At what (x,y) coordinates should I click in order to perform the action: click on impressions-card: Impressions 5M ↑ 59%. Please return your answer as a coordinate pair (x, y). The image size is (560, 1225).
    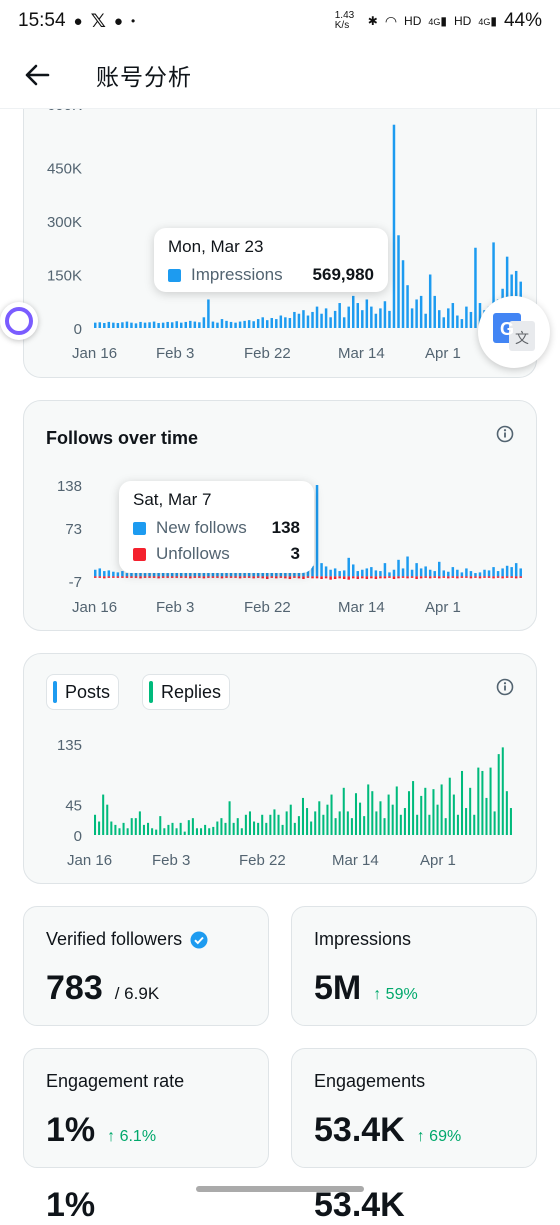
    Looking at the image, I should click on (414, 966).